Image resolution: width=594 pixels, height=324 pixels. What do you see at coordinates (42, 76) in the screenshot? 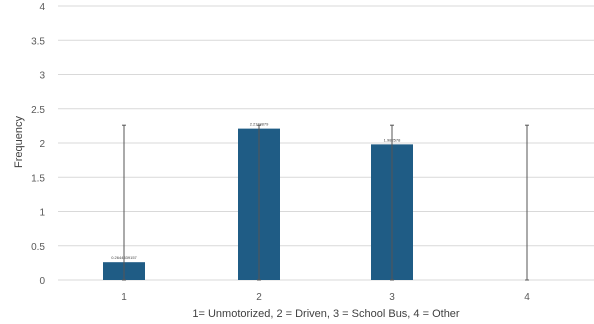
I see `y-tick-label: 3` at bounding box center [42, 76].